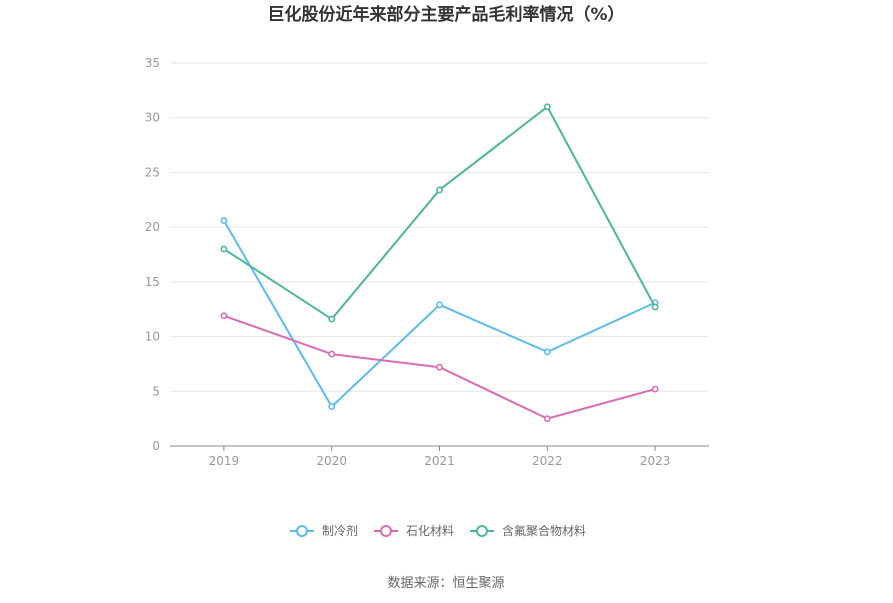  What do you see at coordinates (156, 446) in the screenshot?
I see `y-tick-label: 0` at bounding box center [156, 446].